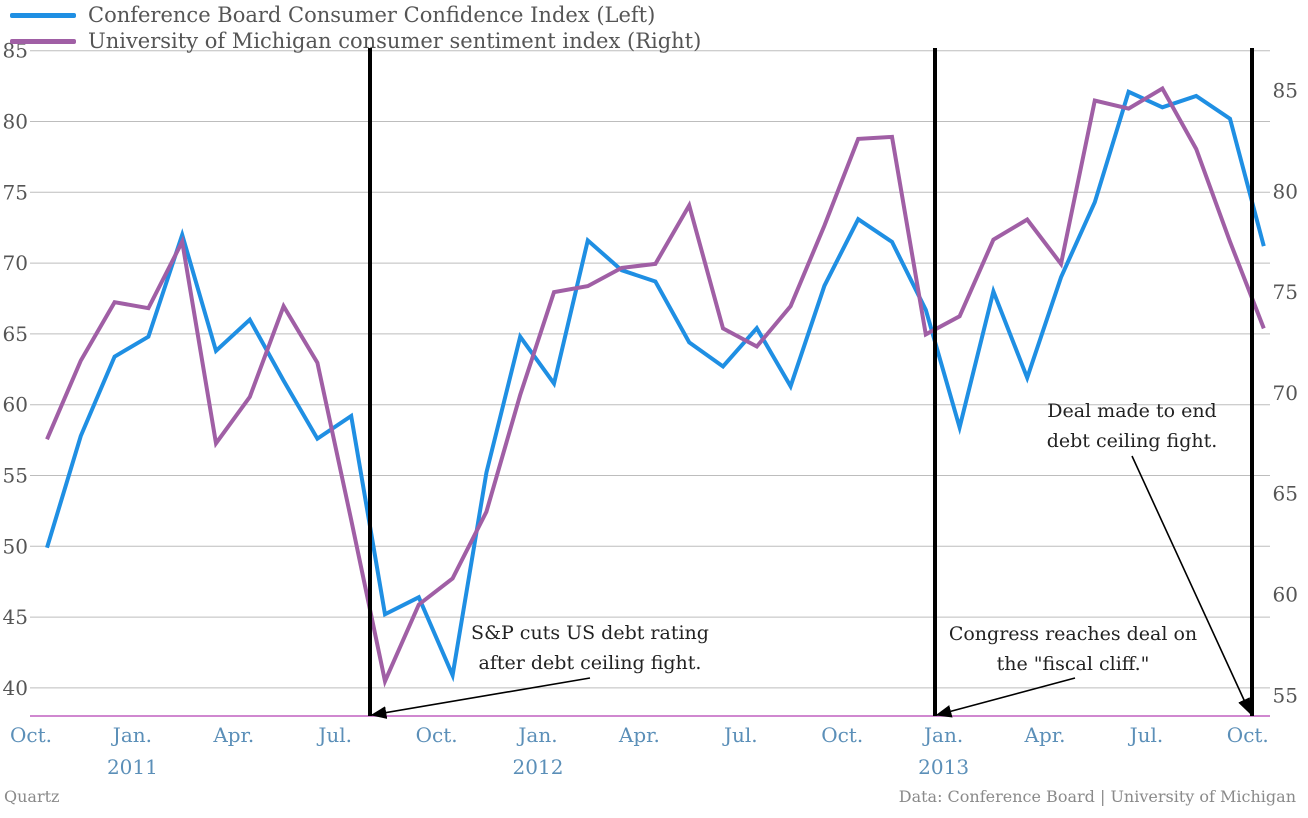  I want to click on y-left-tick-label: 75, so click(15, 192).